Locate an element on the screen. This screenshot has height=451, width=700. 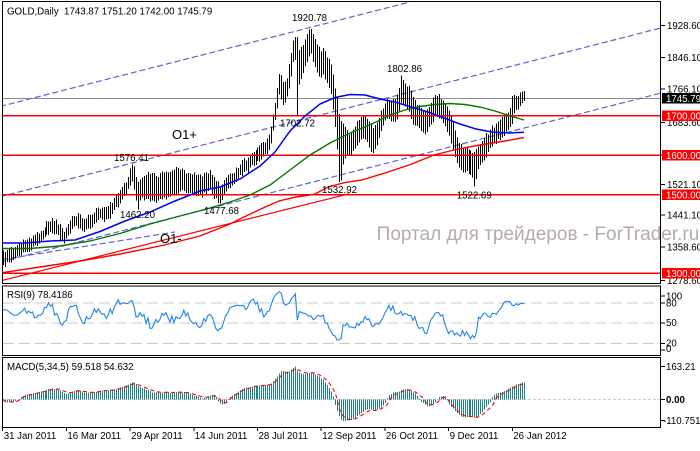
svg-text: 16 Mar 2011 is located at coordinates (94, 436).